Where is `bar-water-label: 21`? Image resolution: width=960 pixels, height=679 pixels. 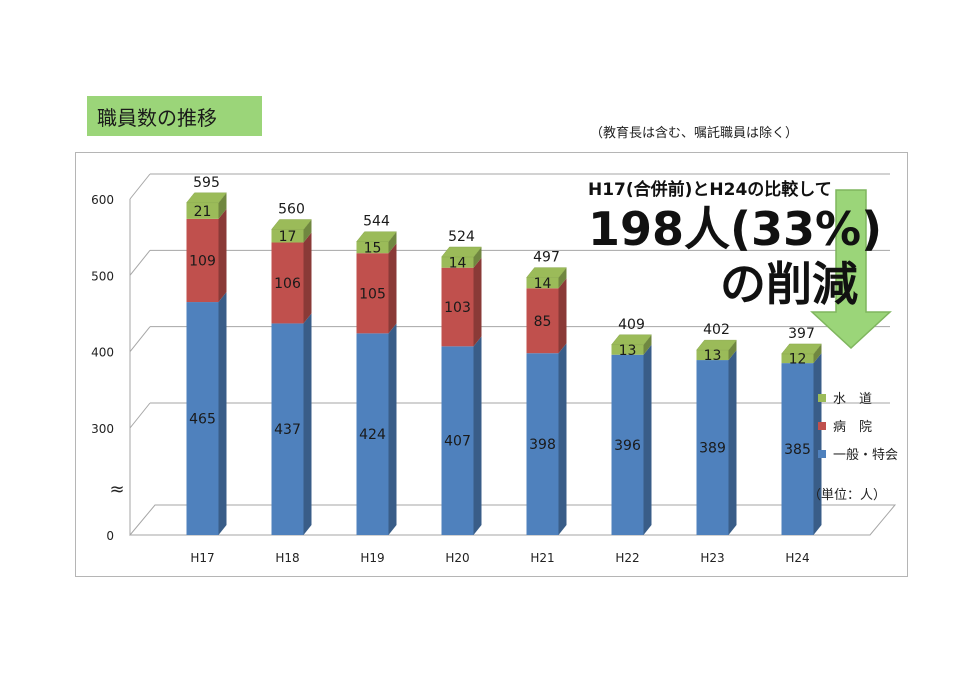
bar-water-label: 21 is located at coordinates (203, 212).